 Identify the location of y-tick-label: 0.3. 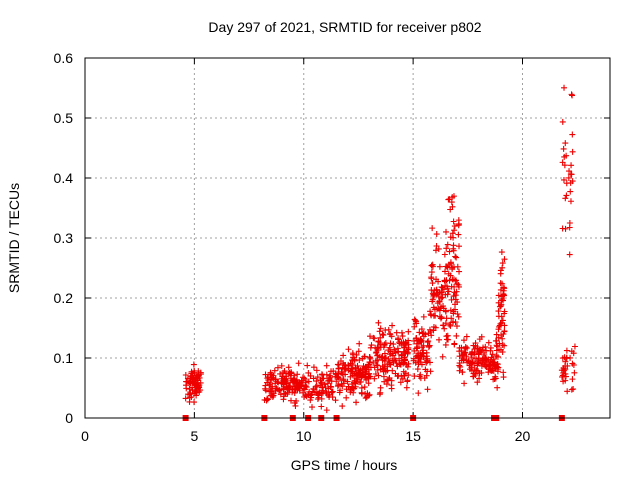
(64, 238).